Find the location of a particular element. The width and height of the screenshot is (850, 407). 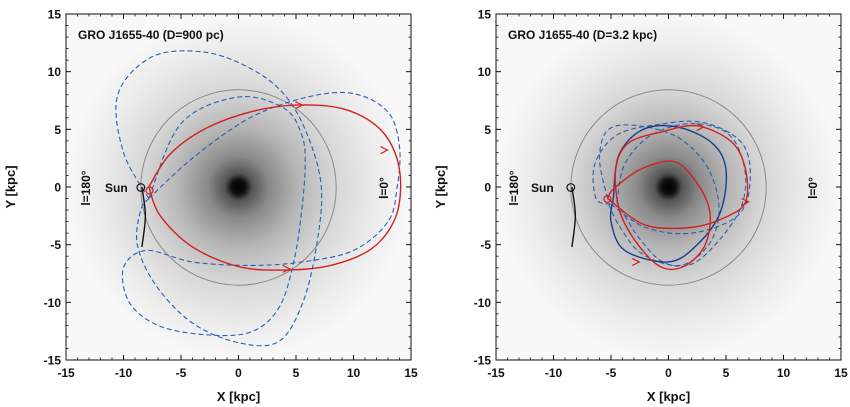

orbits is located at coordinates (661, 195).